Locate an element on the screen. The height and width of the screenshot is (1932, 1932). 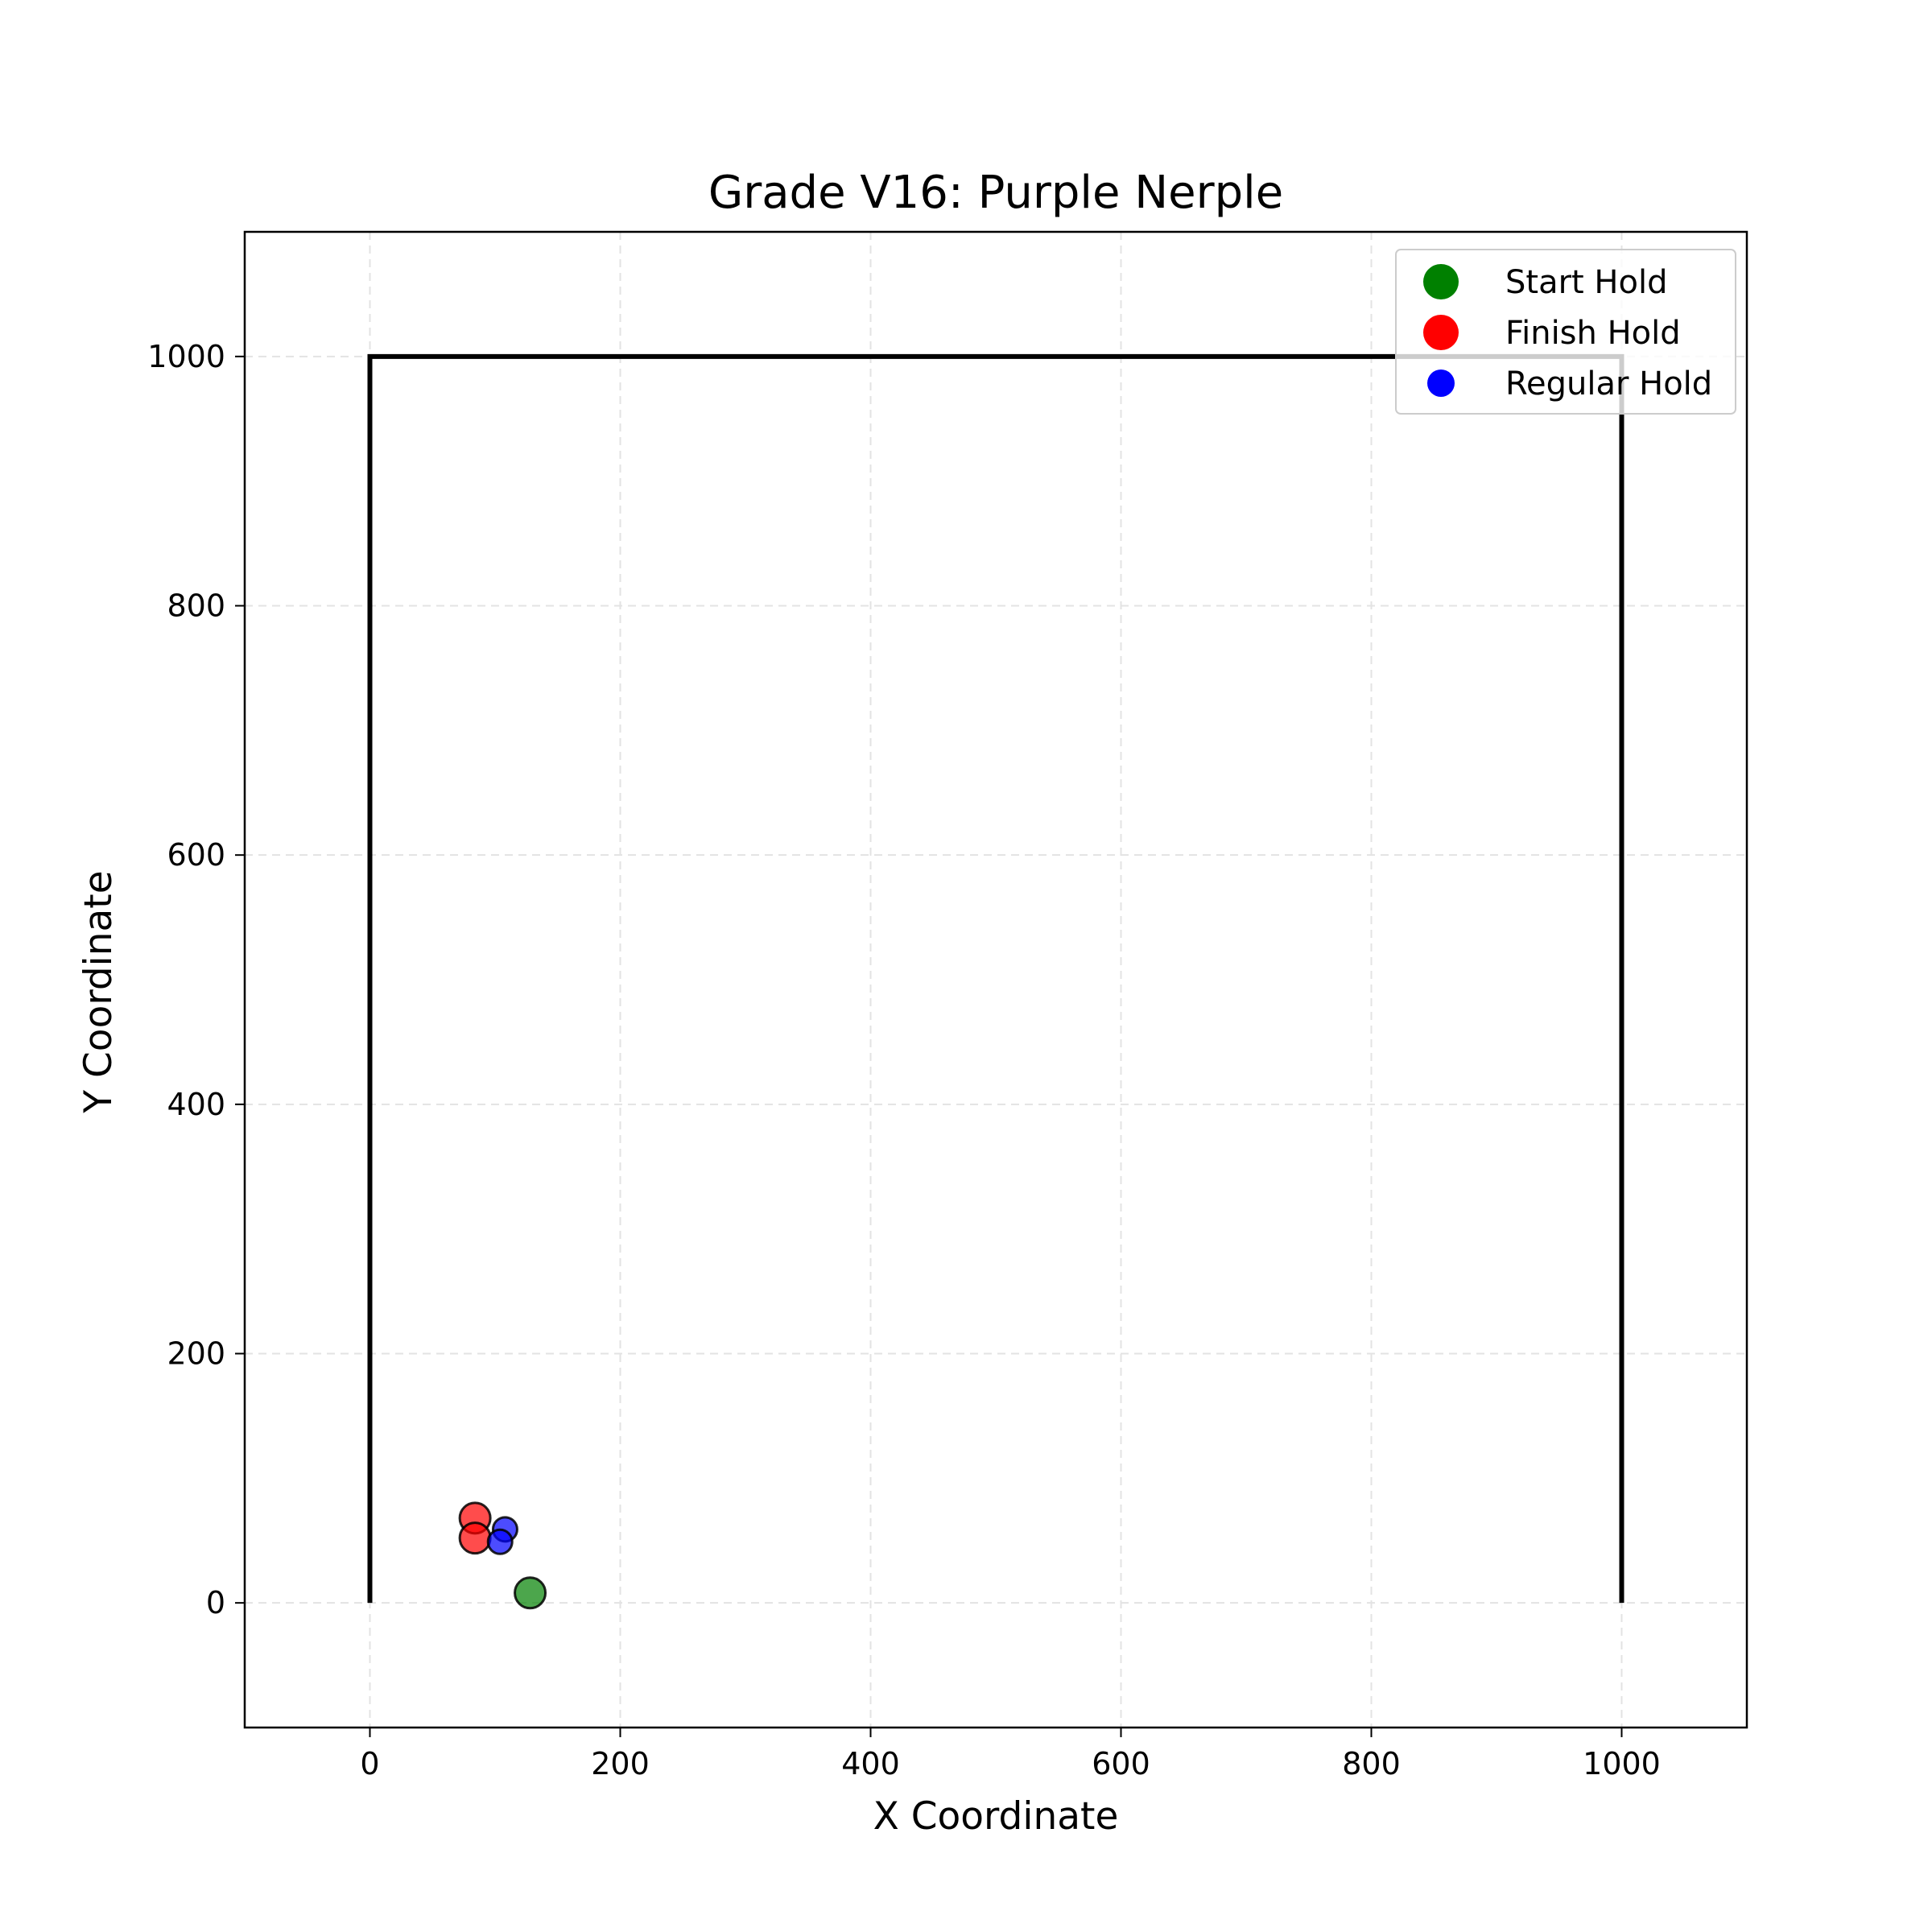
legend-marker-start-hold is located at coordinates (1441, 281).